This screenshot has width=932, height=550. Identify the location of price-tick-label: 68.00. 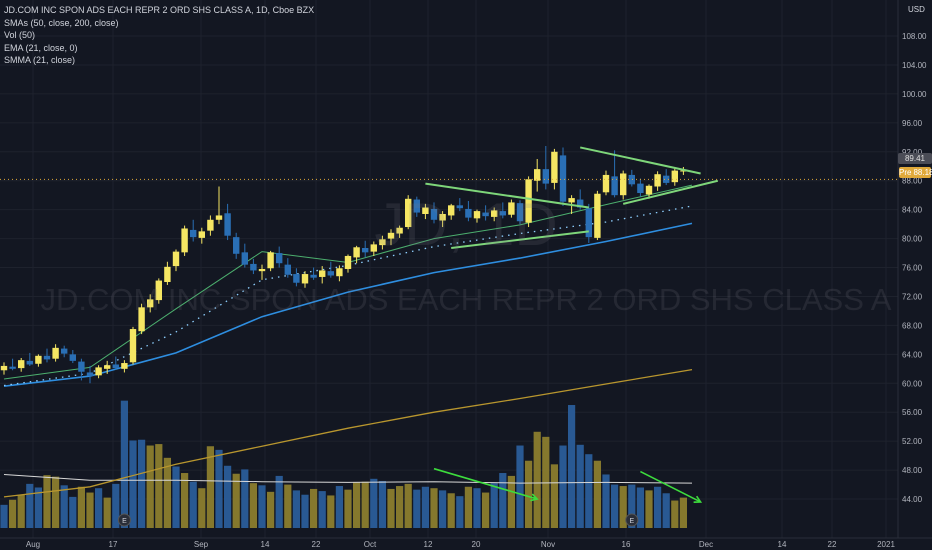
(912, 325).